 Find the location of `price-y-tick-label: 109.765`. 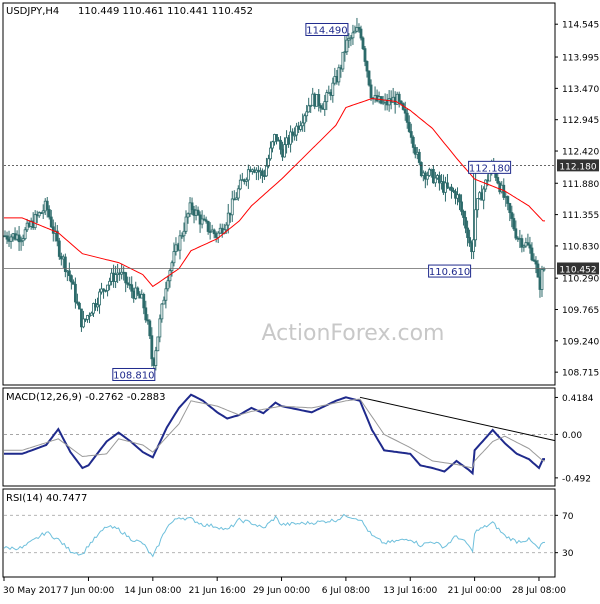

price-y-tick-label: 109.765 is located at coordinates (580, 311).